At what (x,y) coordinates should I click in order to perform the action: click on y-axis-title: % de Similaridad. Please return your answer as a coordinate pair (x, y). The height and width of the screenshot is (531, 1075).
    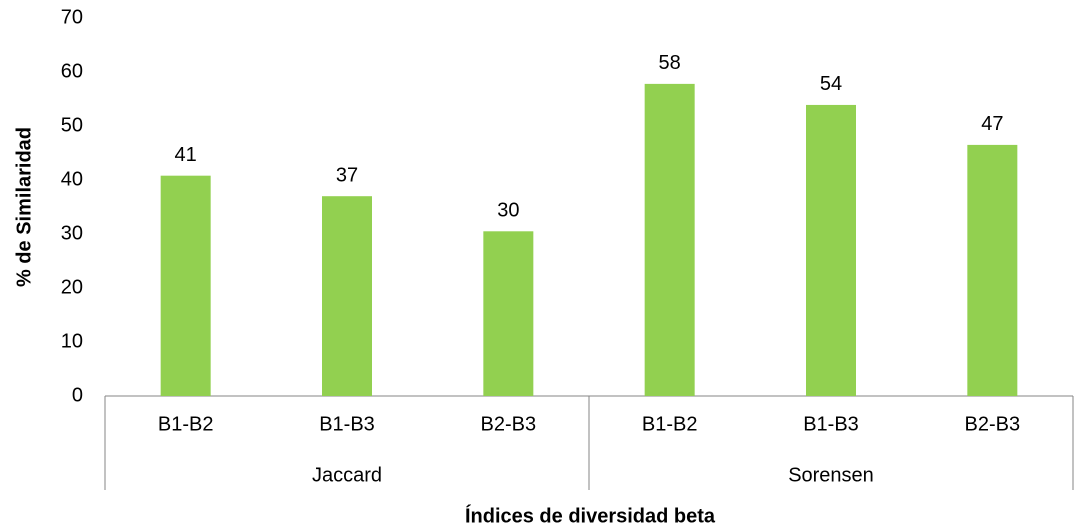
    Looking at the image, I should click on (24, 207).